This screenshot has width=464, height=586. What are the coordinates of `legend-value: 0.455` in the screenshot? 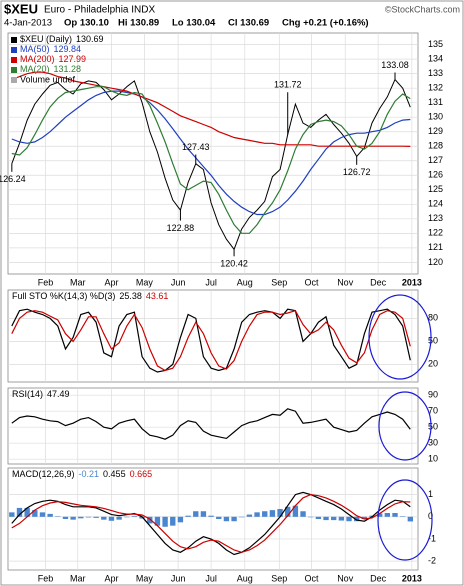 It's located at (114, 474).